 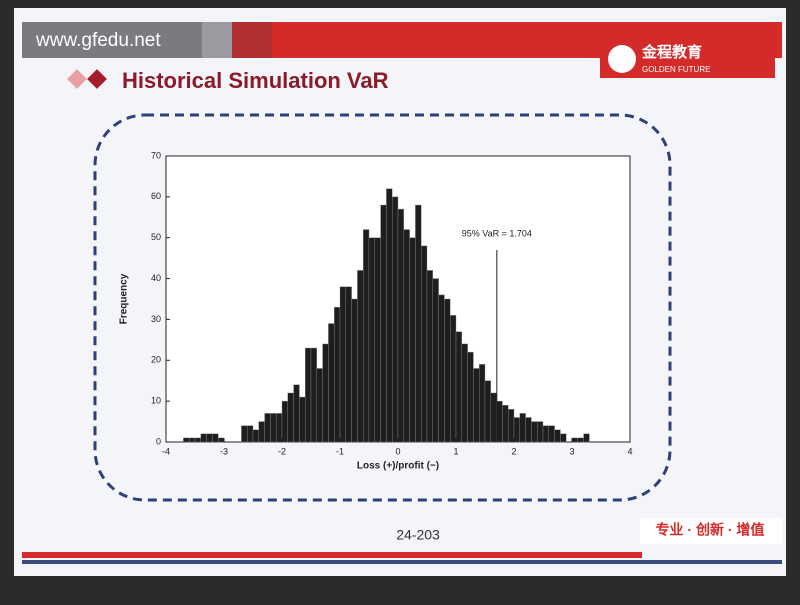 I want to click on y-tick-label: 70, so click(x=156, y=155).